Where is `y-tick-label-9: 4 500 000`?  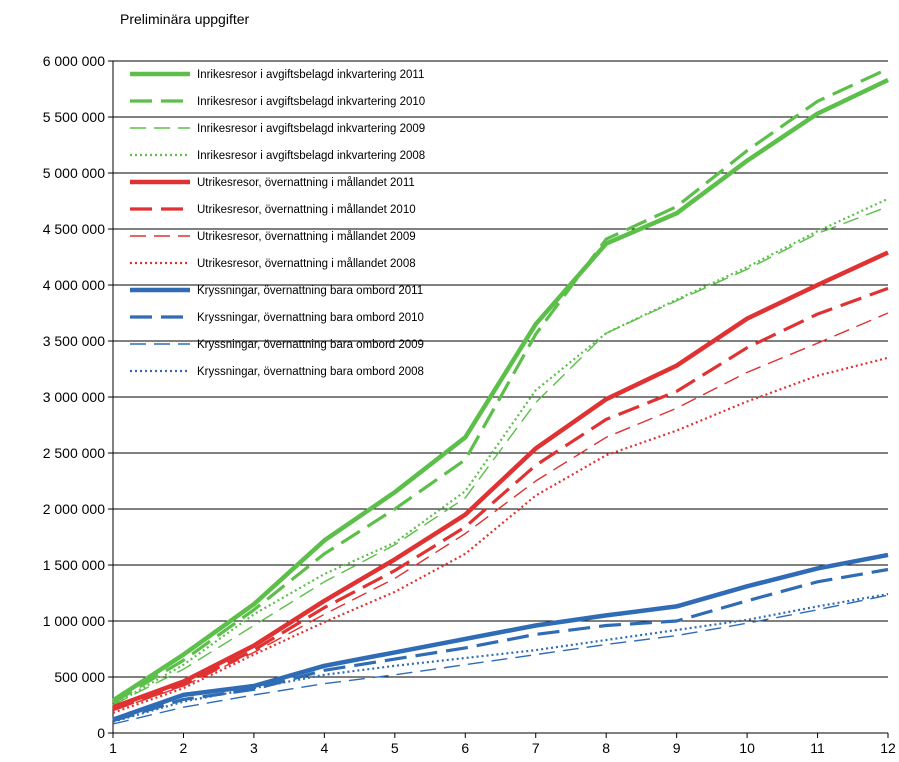 y-tick-label-9: 4 500 000 is located at coordinates (74, 229).